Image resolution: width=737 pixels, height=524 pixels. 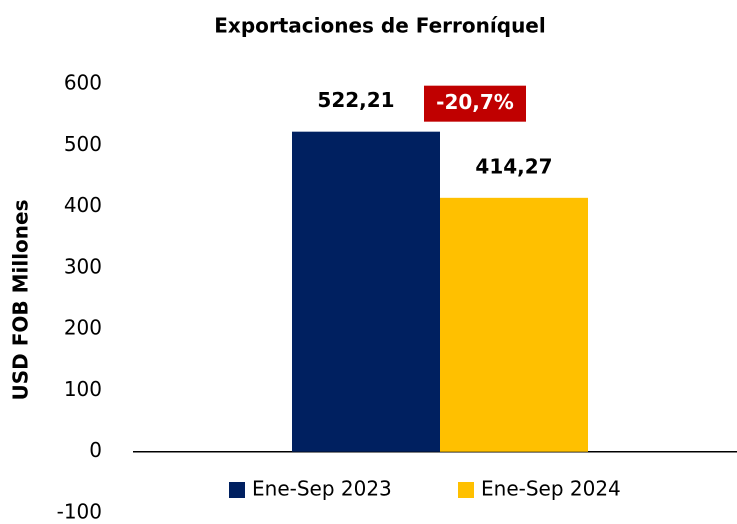 I want to click on y-tick-label: -100, so click(x=79, y=512).